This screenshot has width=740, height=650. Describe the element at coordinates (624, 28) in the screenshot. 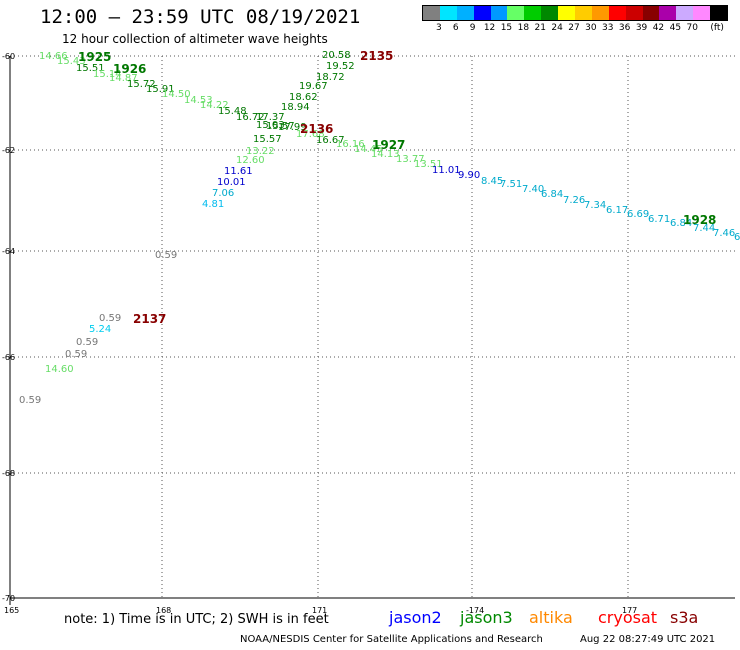

I see `legend-tick-label: 36` at that location.